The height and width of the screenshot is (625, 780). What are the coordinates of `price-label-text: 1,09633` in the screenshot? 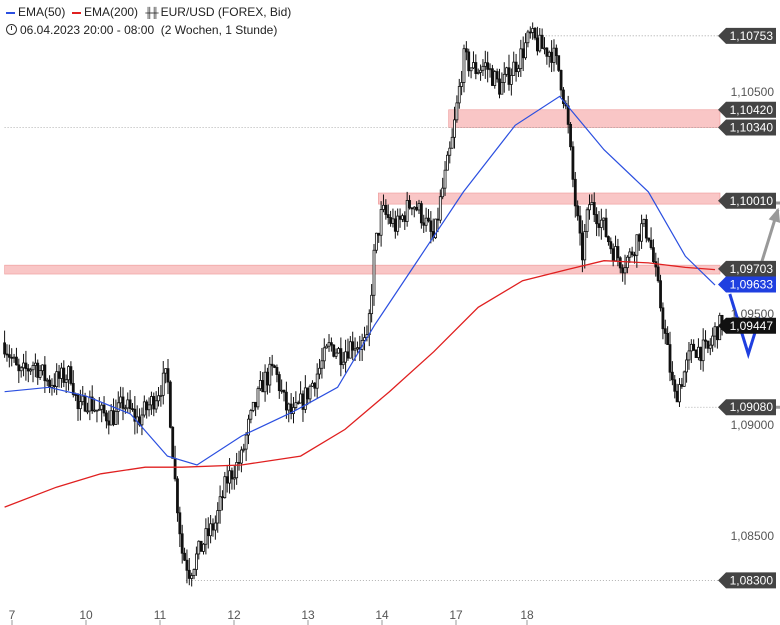 It's located at (752, 284).